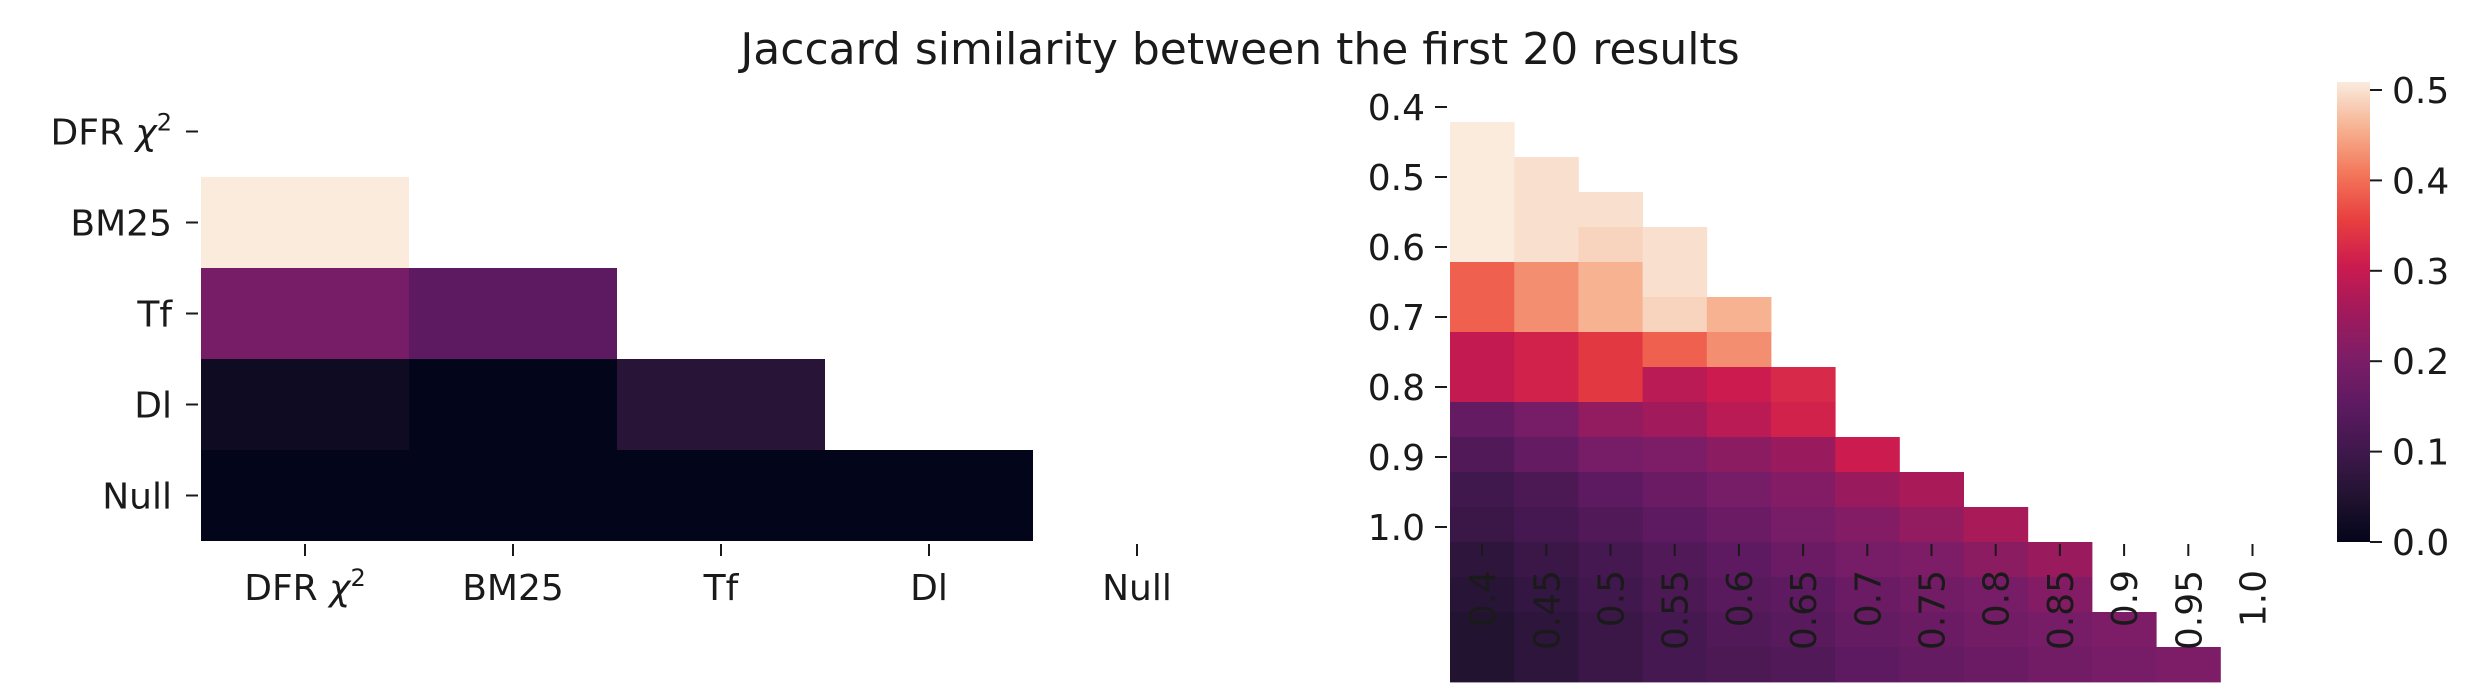 This screenshot has width=2479, height=690. What do you see at coordinates (121, 224) in the screenshot?
I see `y-tick-label: BM25` at bounding box center [121, 224].